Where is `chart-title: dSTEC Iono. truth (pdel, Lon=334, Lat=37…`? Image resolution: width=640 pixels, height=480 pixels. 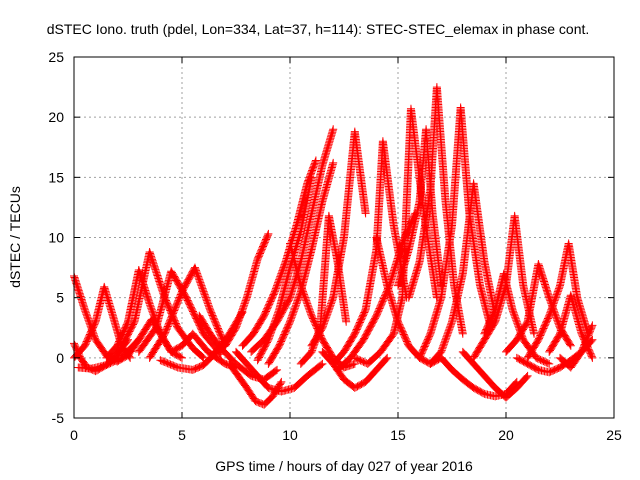 chart-title: dSTEC Iono. truth (pdel, Lon=334, Lat=37… is located at coordinates (318, 29).